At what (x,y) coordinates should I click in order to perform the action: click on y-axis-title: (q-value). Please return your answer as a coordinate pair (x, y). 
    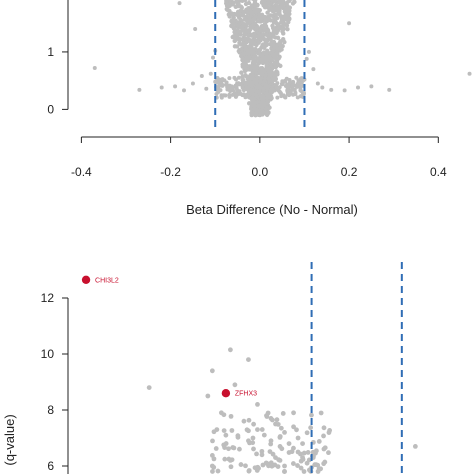
    Looking at the image, I should click on (9, 439).